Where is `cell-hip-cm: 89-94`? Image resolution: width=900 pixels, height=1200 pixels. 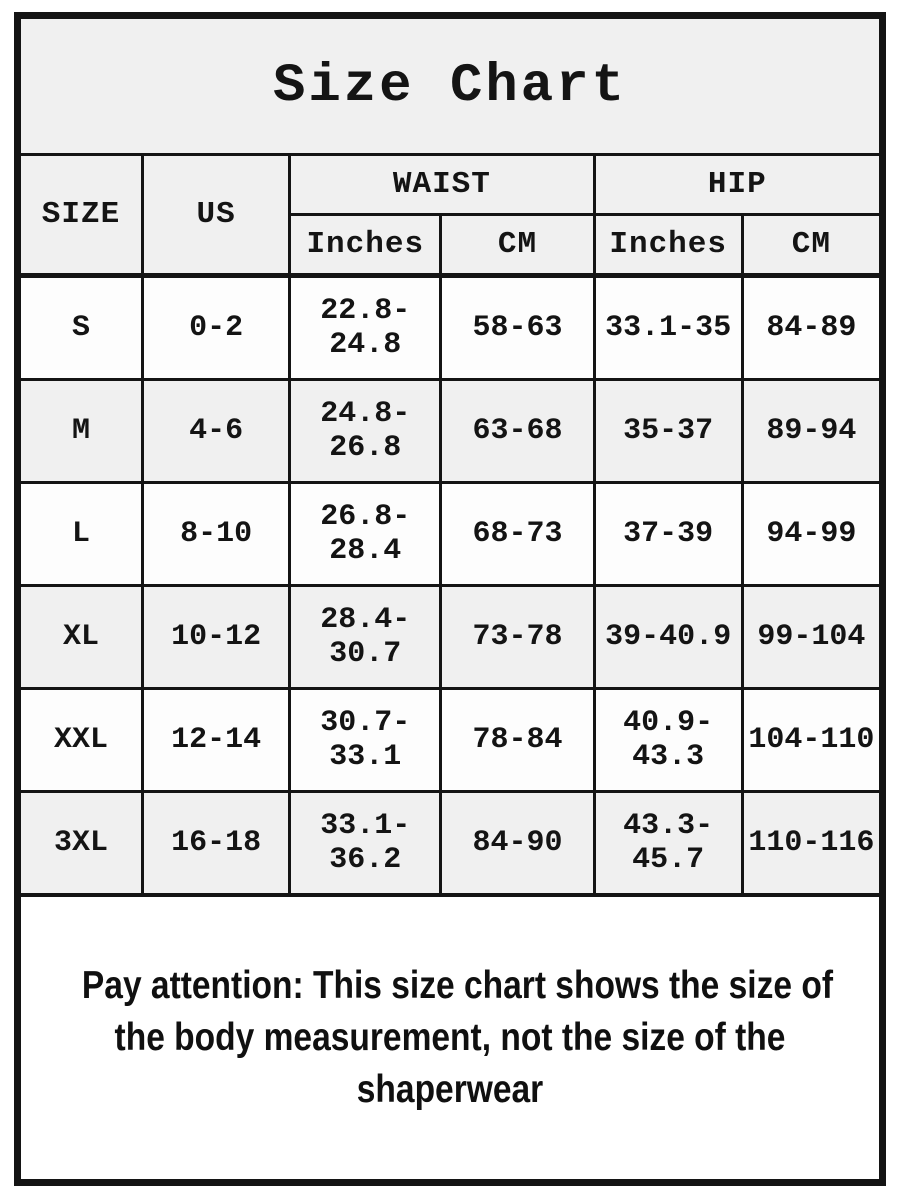
cell-hip-cm: 89-94 is located at coordinates (812, 431).